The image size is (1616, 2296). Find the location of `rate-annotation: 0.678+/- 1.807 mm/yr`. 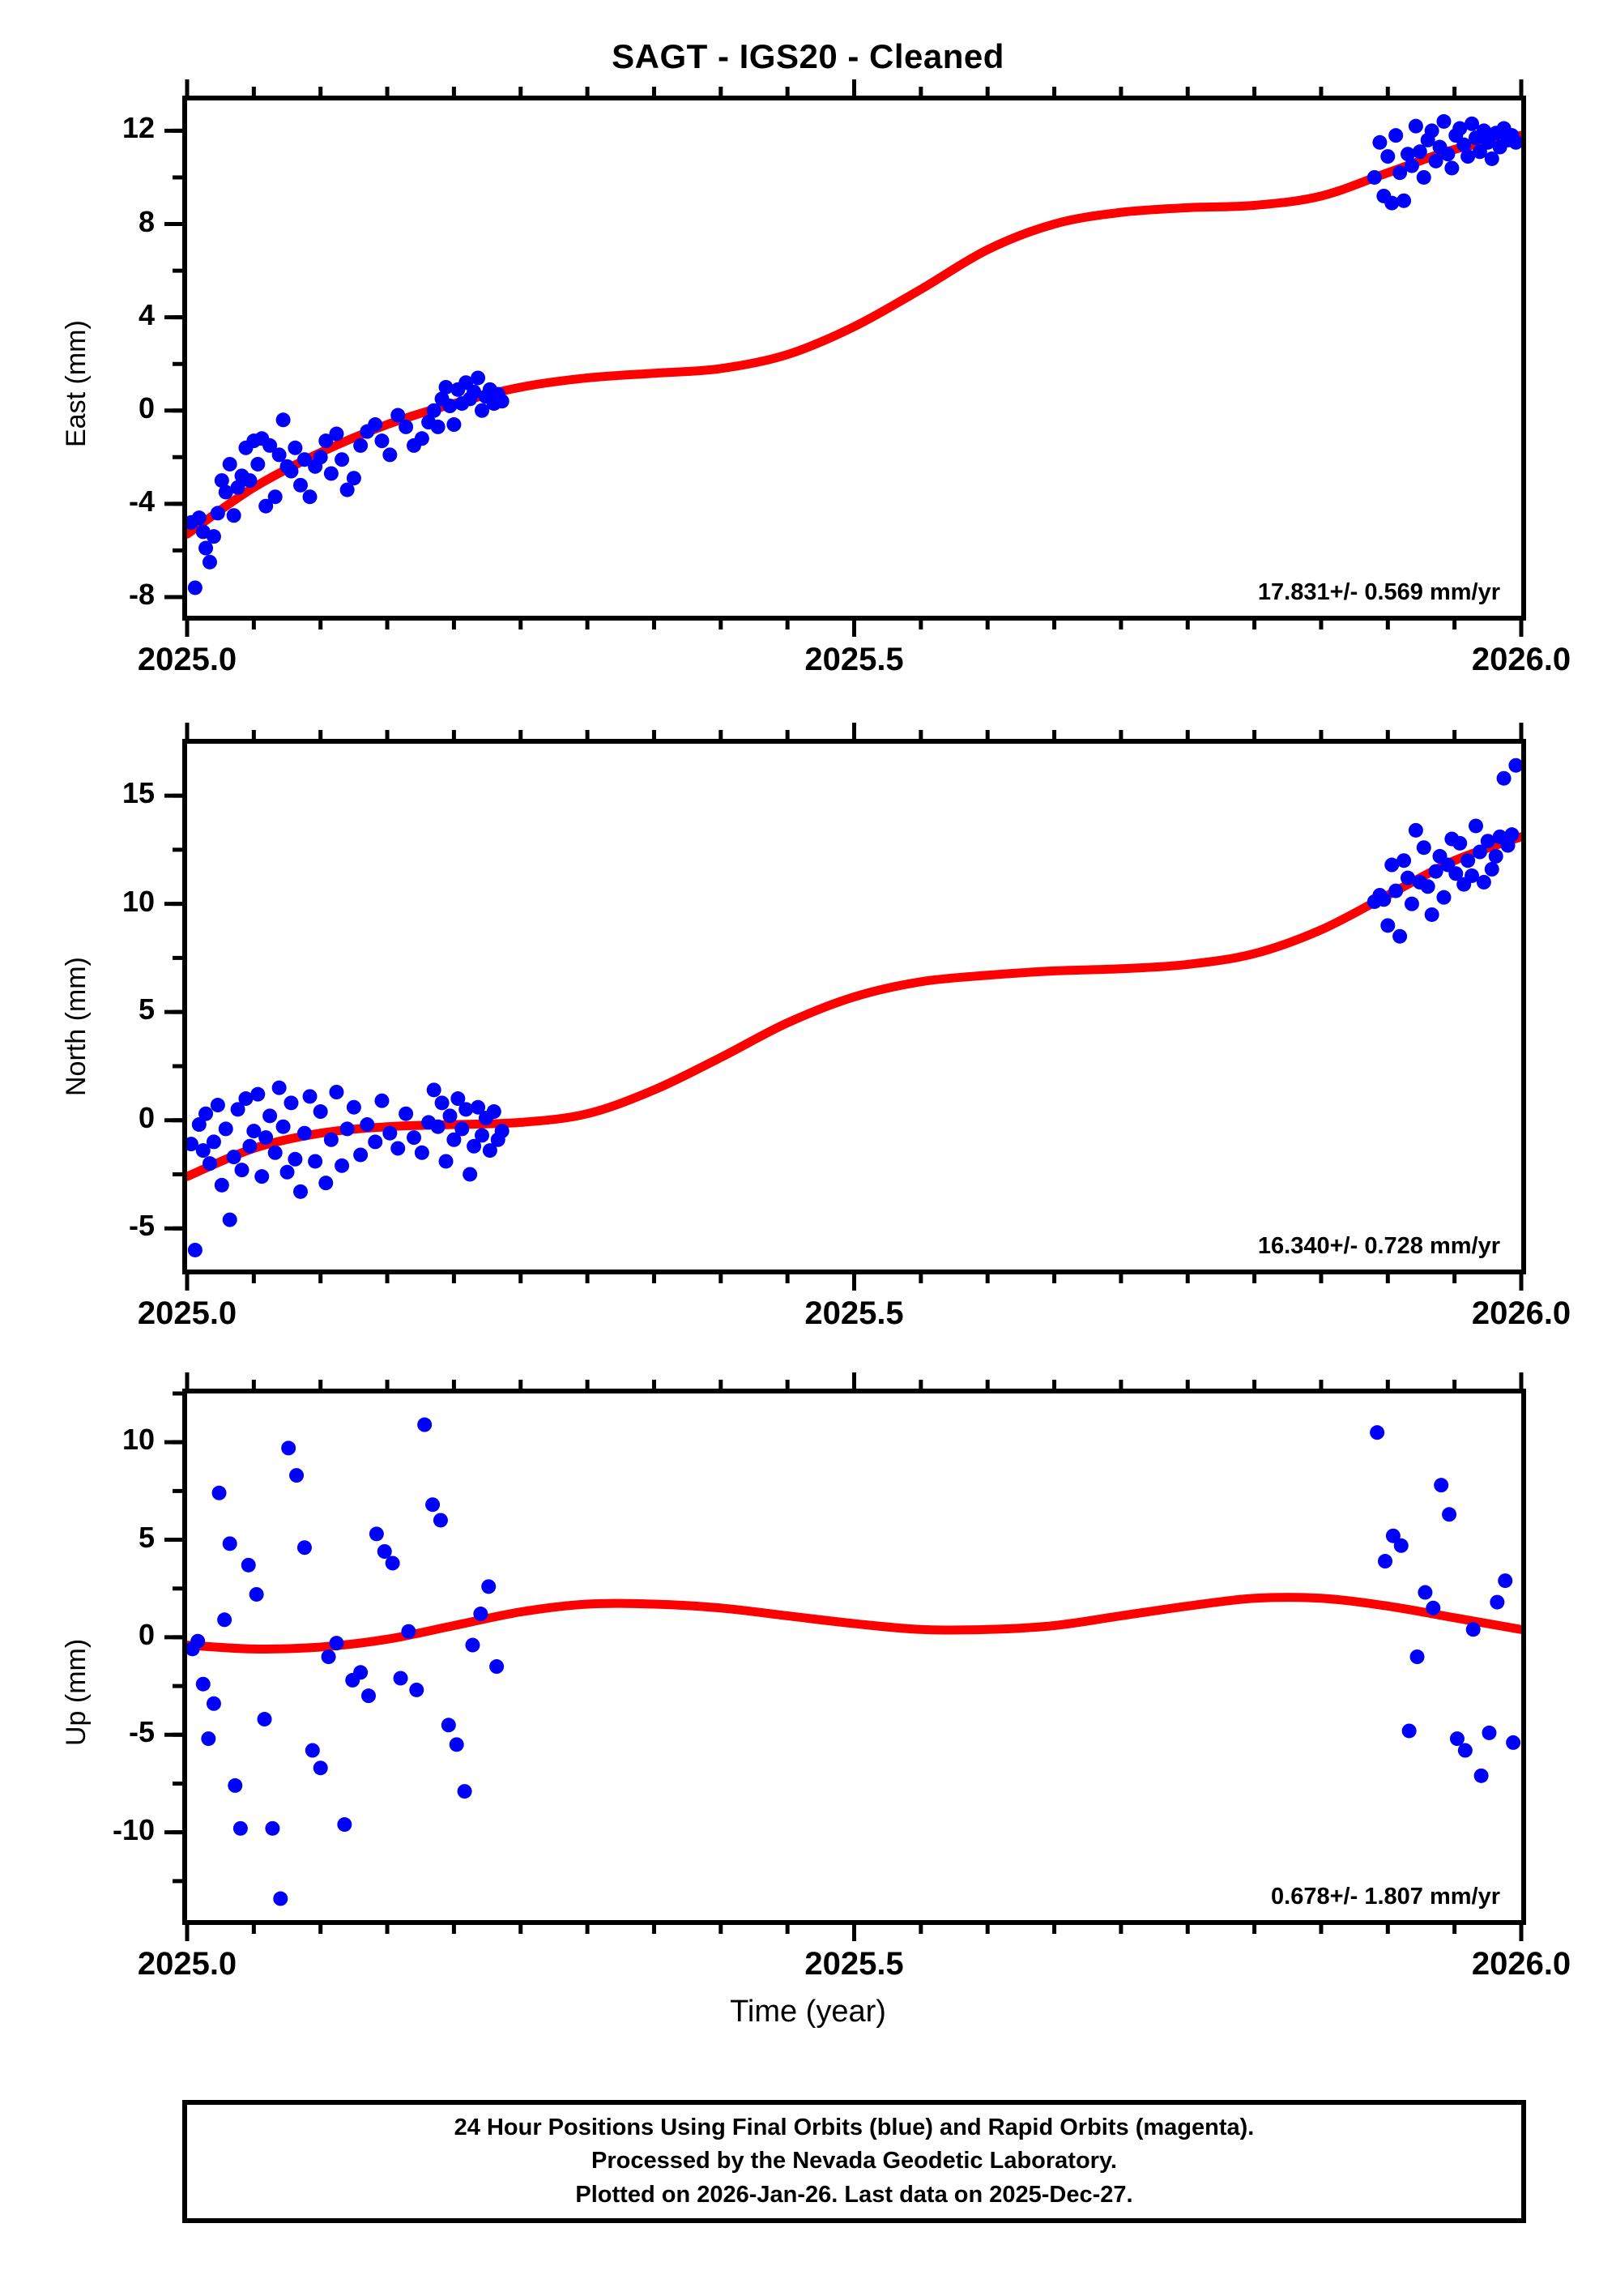

rate-annotation: 0.678+/- 1.807 mm/yr is located at coordinates (1385, 1897).